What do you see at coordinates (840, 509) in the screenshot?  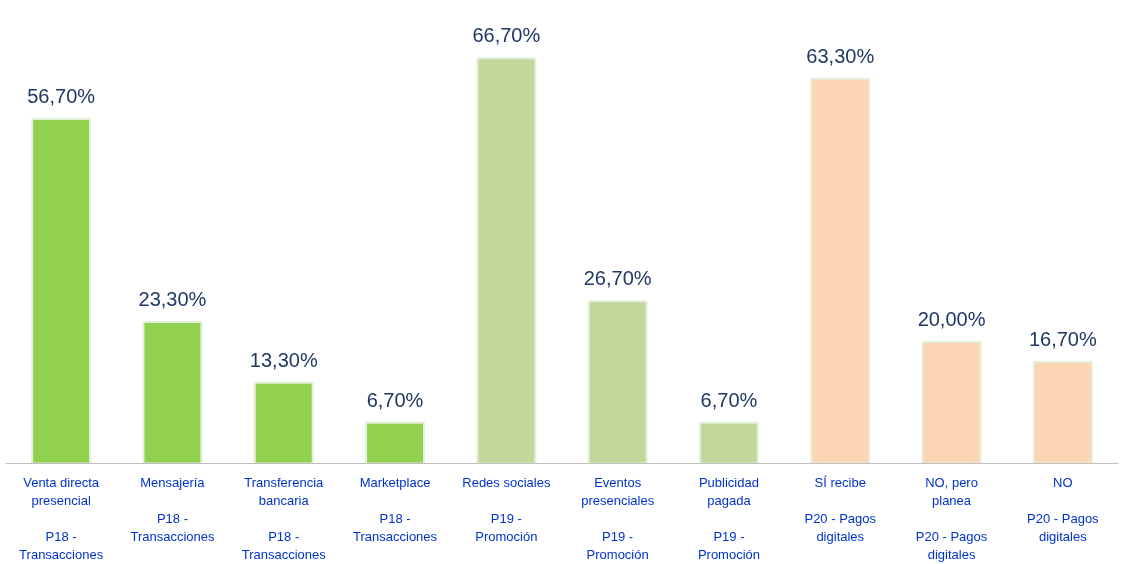 I see `category-label: SÍ recibe P20 - Pagos digitales` at bounding box center [840, 509].